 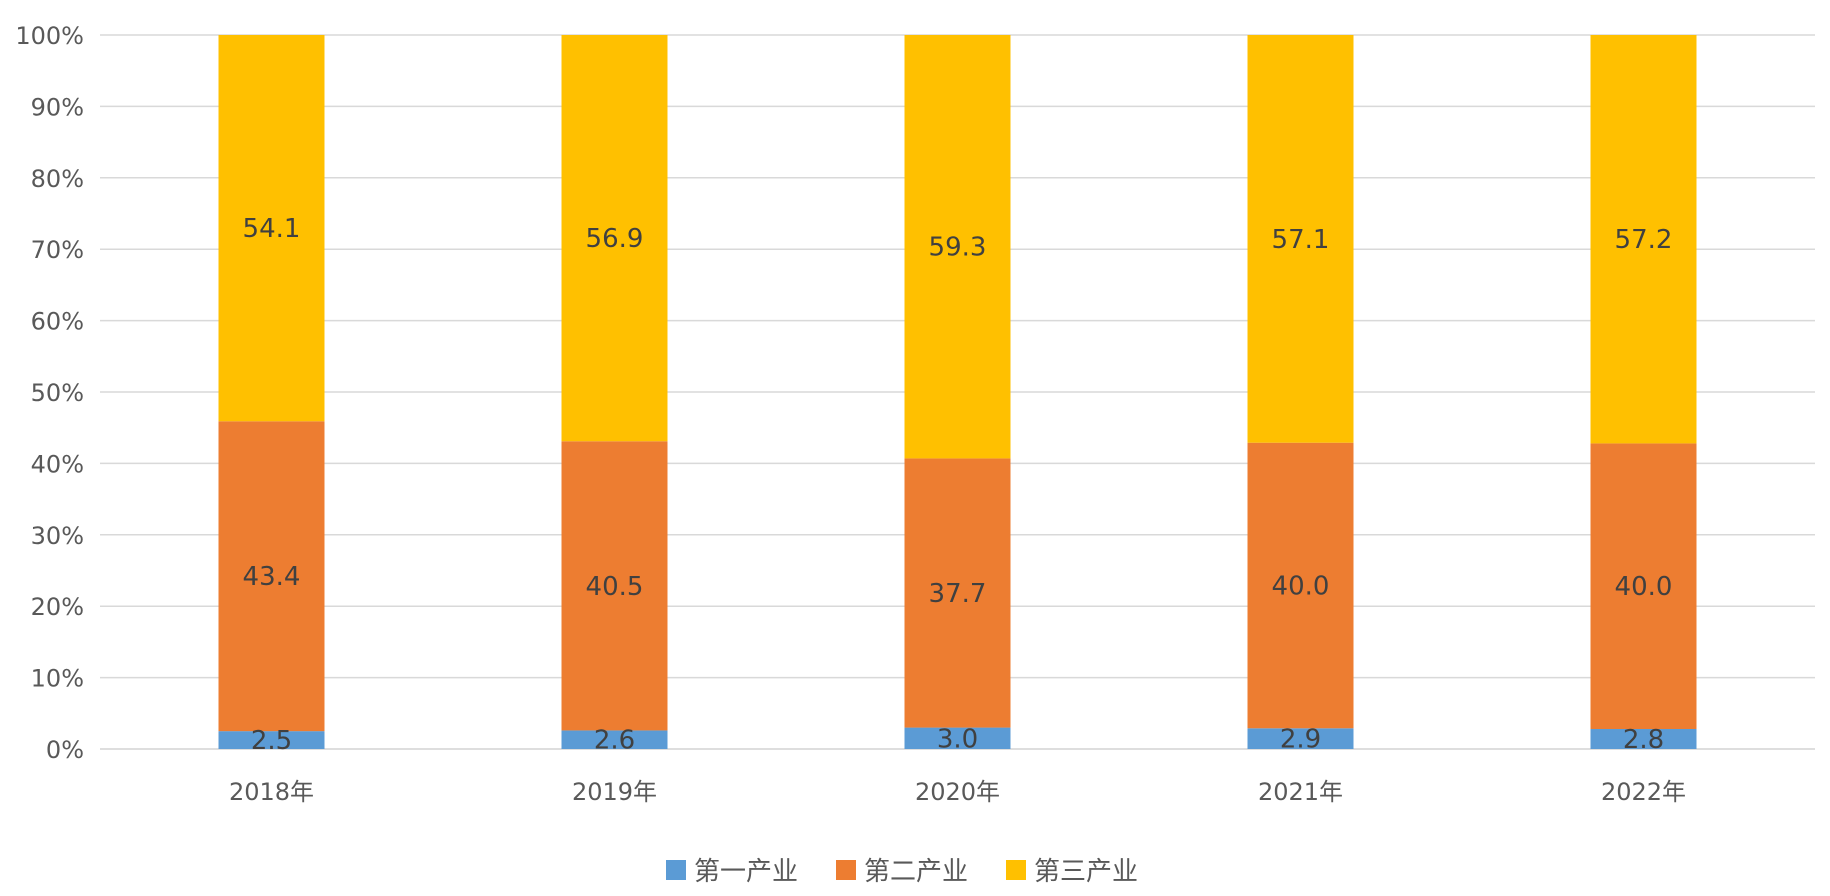 What do you see at coordinates (1300, 792) in the screenshot?
I see `x-tick-label: 2021年` at bounding box center [1300, 792].